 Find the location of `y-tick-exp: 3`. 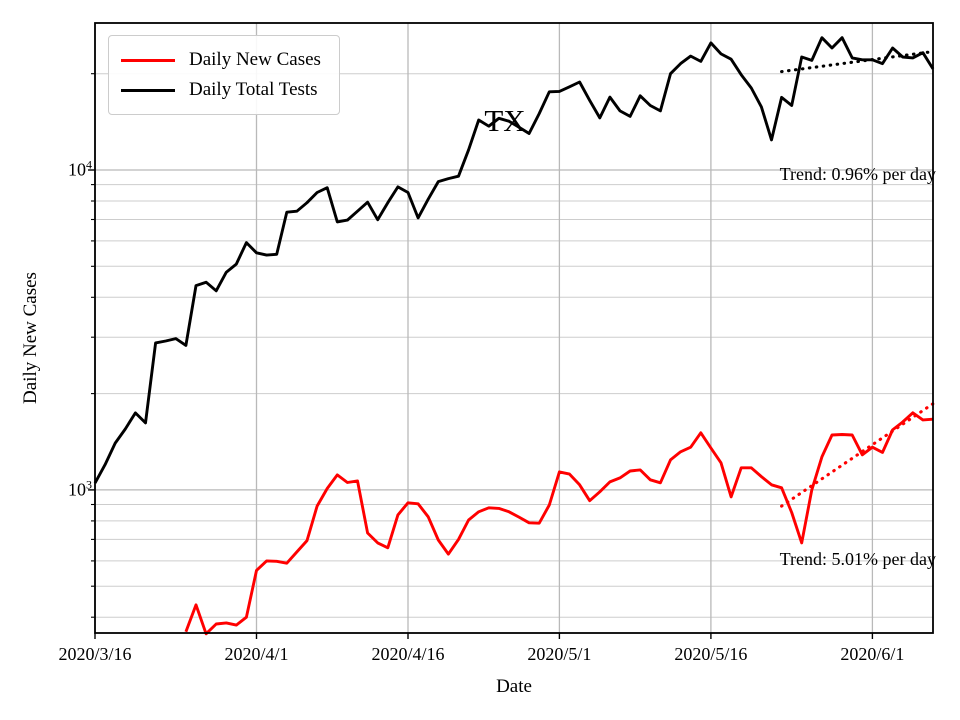

y-tick-exp: 3 is located at coordinates (89, 484).